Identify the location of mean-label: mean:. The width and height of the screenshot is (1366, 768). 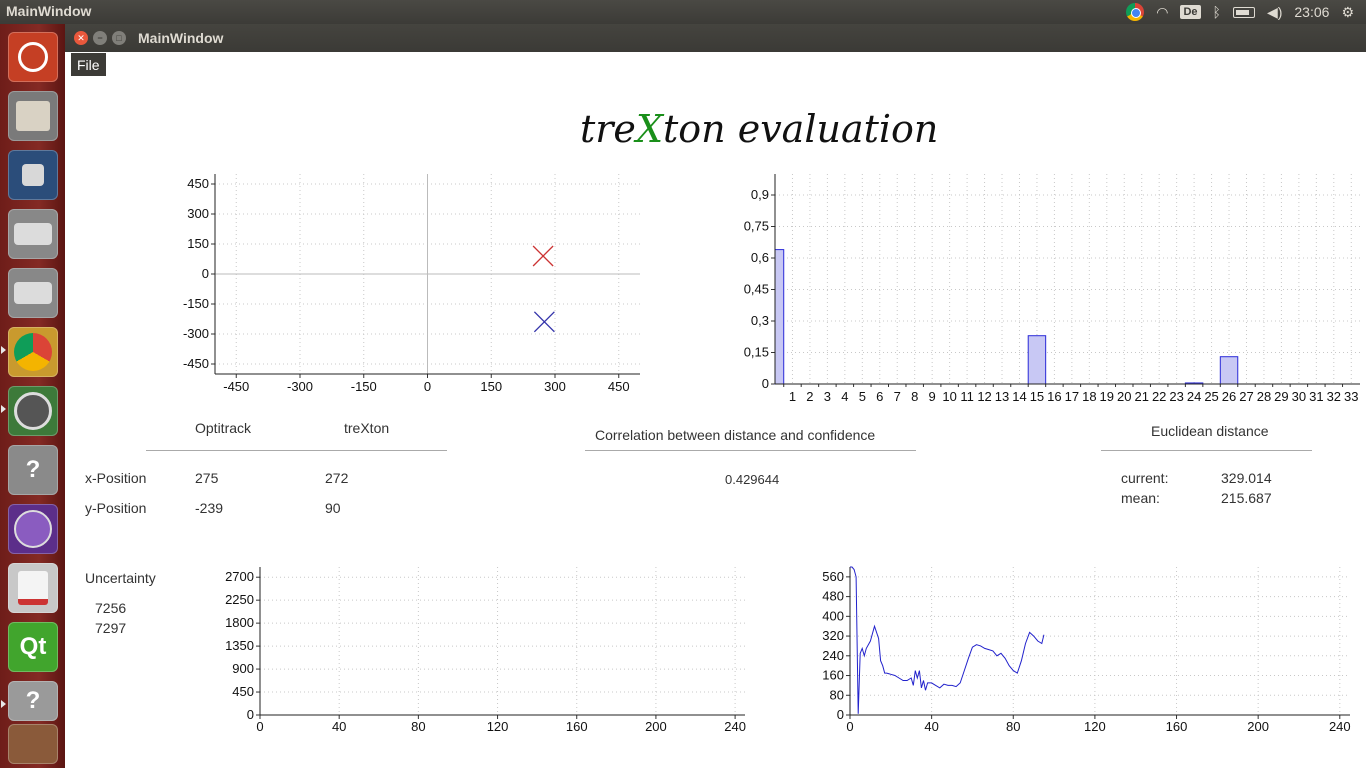
(1140, 498).